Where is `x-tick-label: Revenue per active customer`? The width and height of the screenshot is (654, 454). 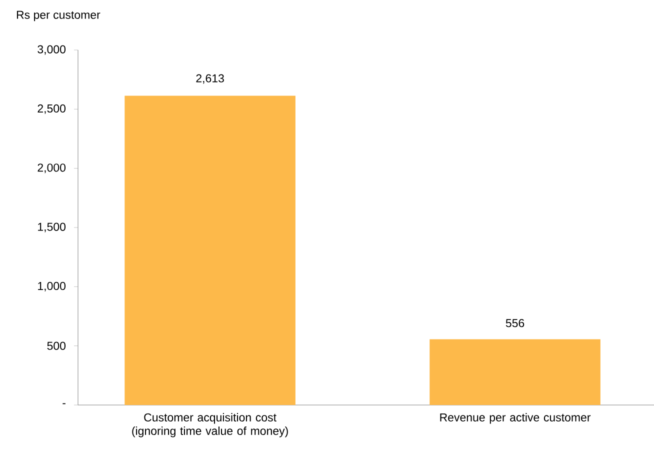
x-tick-label: Revenue per active customer is located at coordinates (515, 418).